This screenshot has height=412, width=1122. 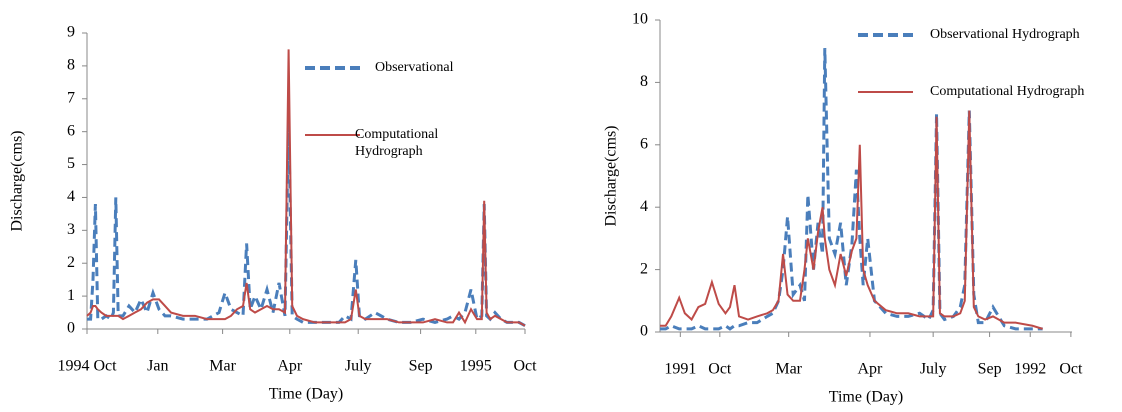 I want to click on x-tick-label: 1992, so click(x=1030, y=369).